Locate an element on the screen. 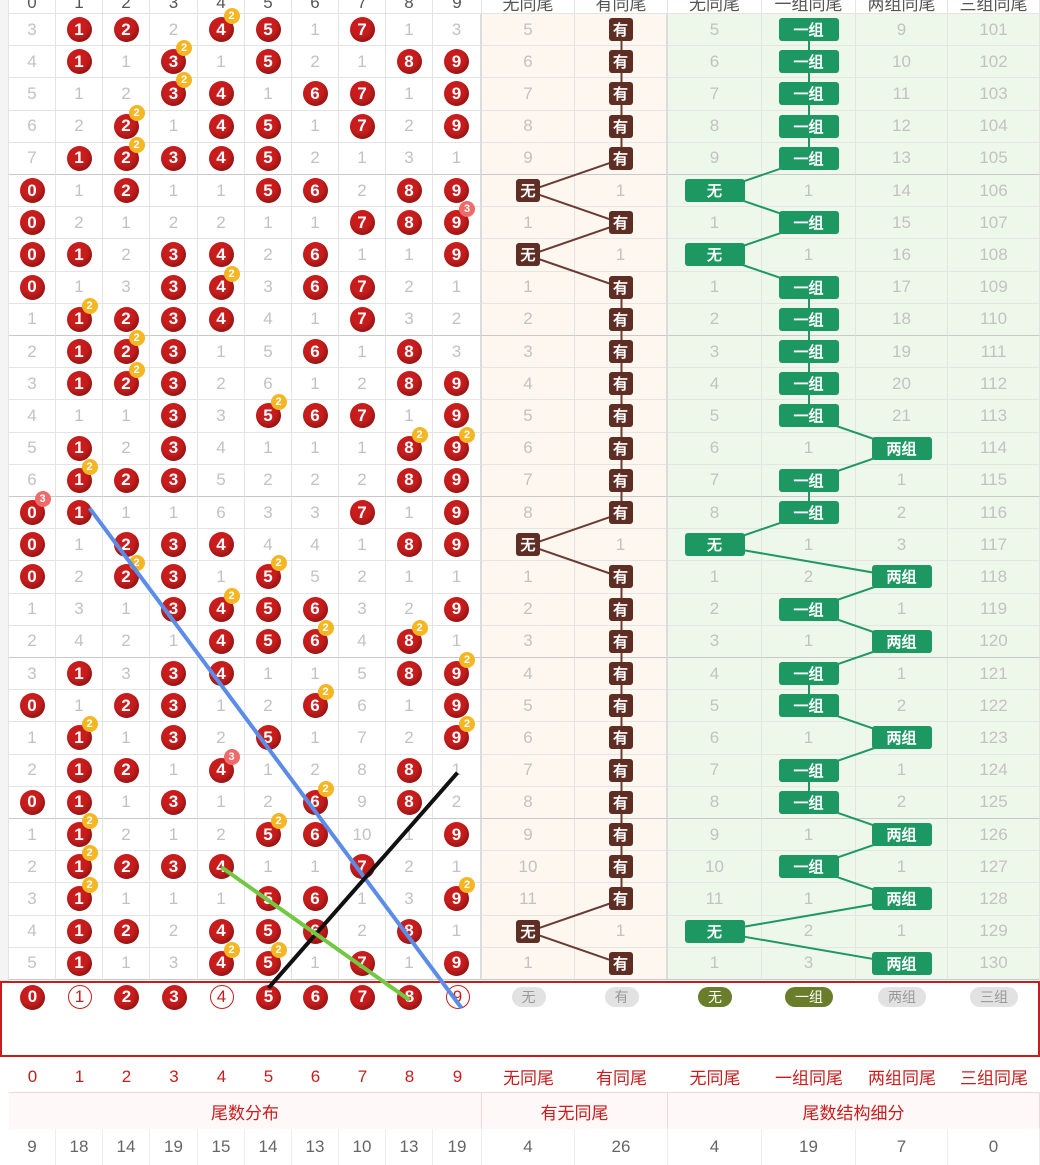 Image resolution: width=1040 pixels, height=1165 pixels. mark-ball: 1 is located at coordinates (79, 997).